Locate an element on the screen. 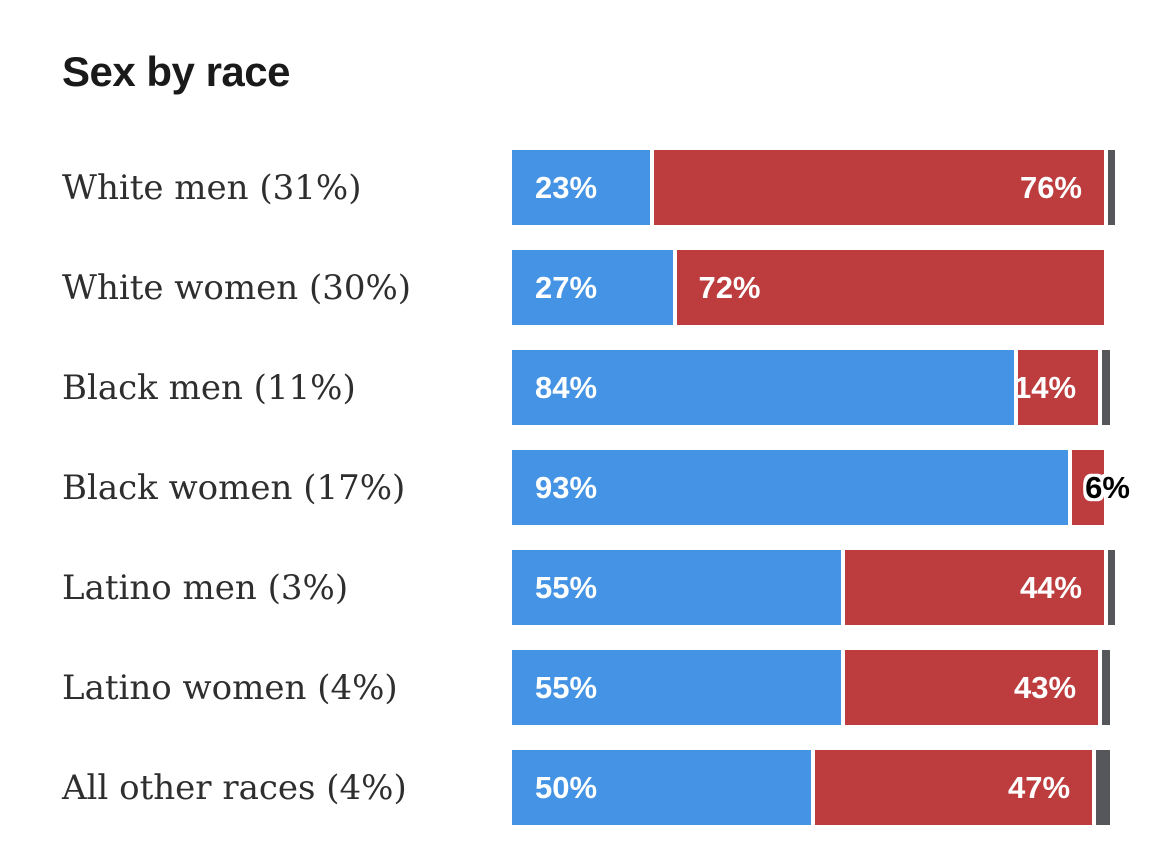 Image resolution: width=1169 pixels, height=854 pixels. blue-value-label: 84% is located at coordinates (566, 387).